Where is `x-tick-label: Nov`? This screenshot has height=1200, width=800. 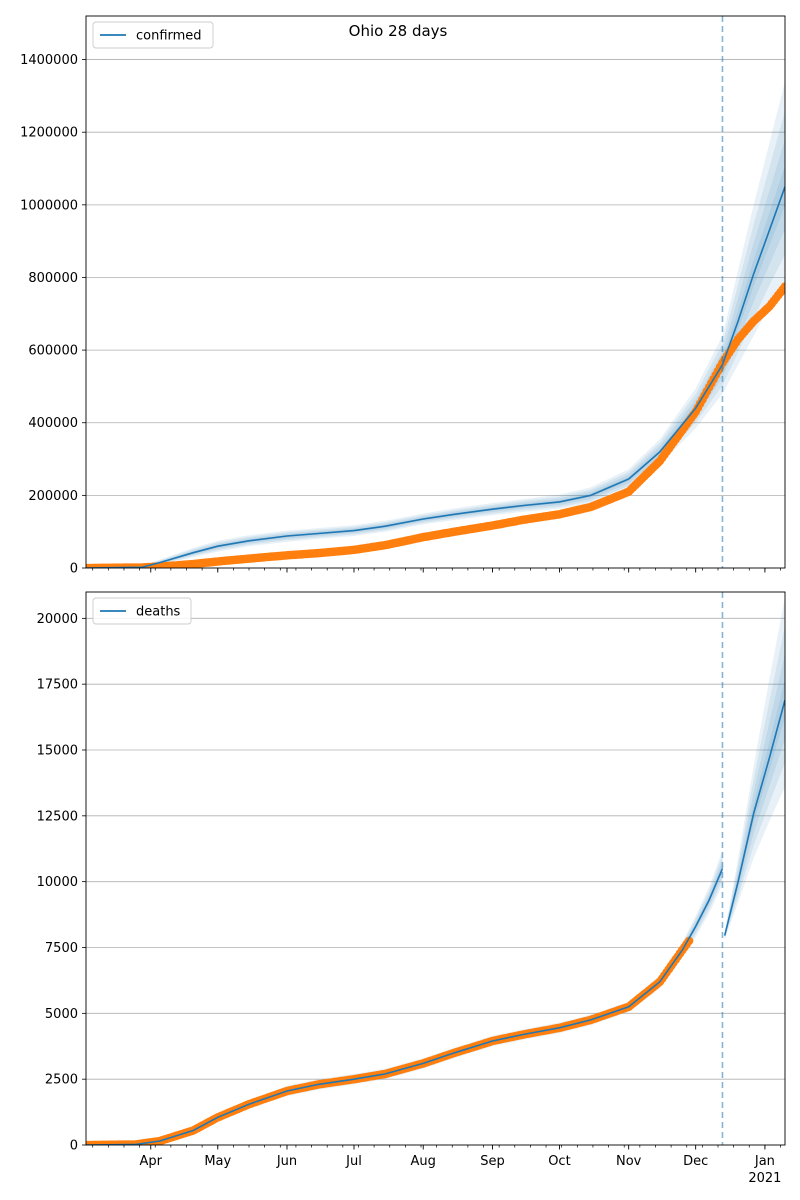
x-tick-label: Nov is located at coordinates (629, 1161).